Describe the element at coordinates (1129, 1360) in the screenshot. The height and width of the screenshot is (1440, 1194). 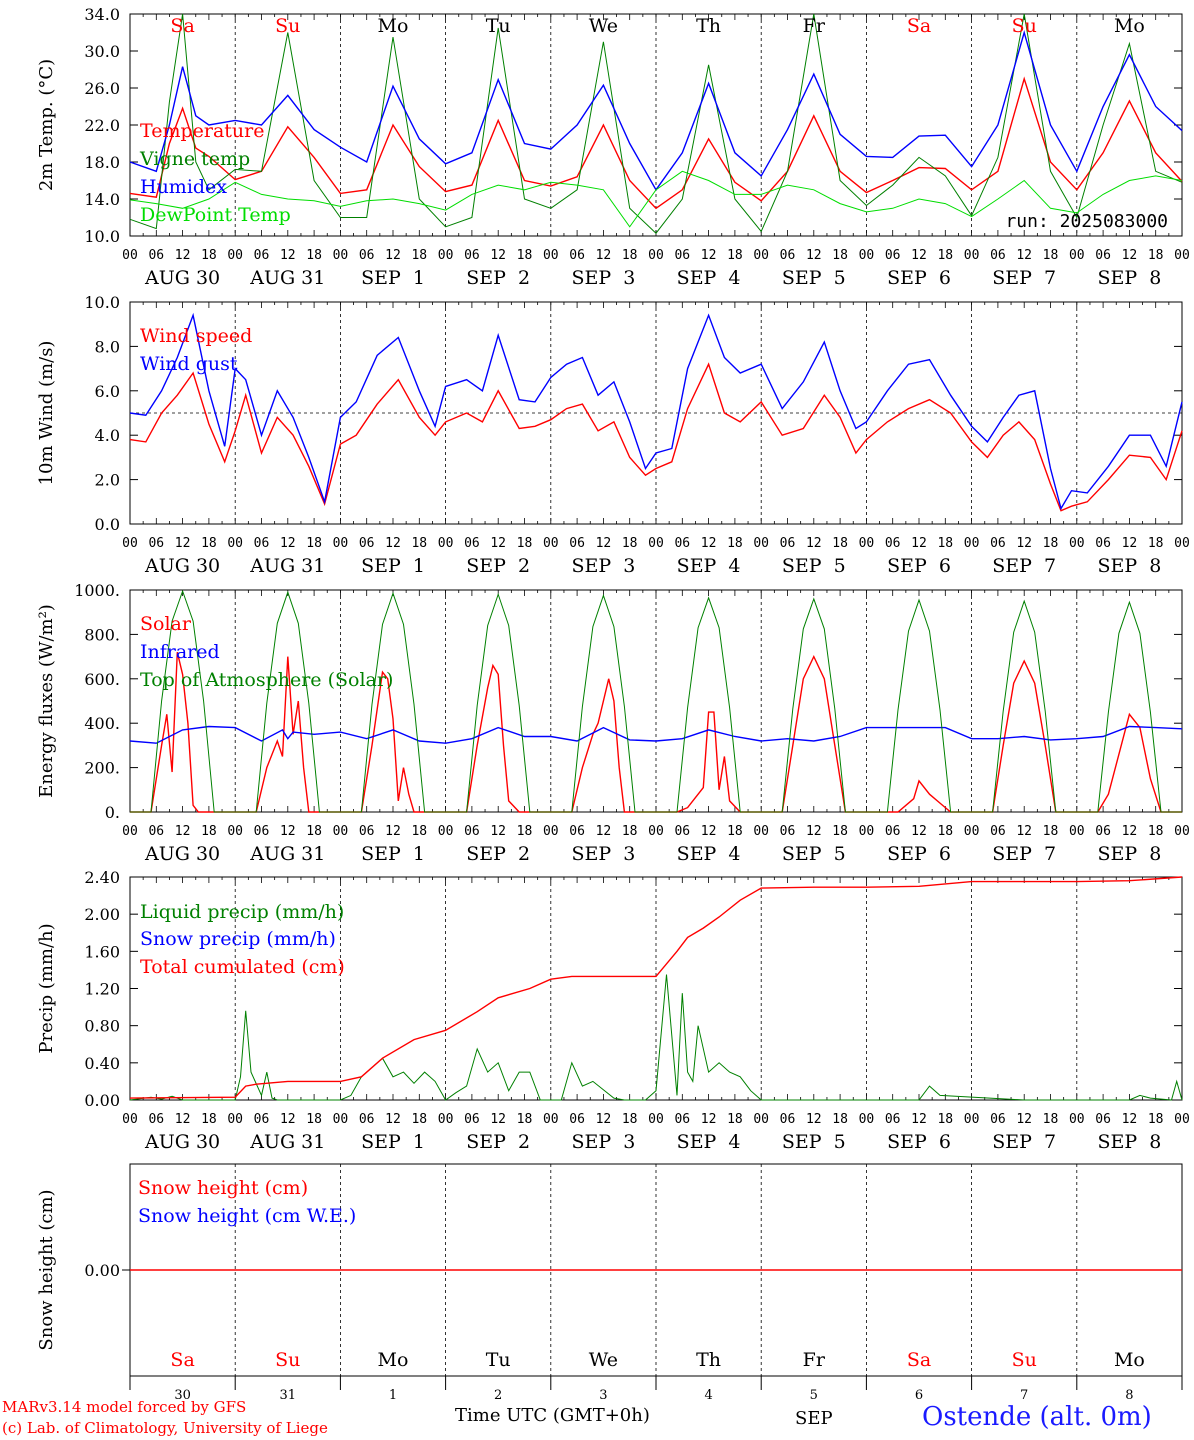
I see `bottom-day-name: Mo` at that location.